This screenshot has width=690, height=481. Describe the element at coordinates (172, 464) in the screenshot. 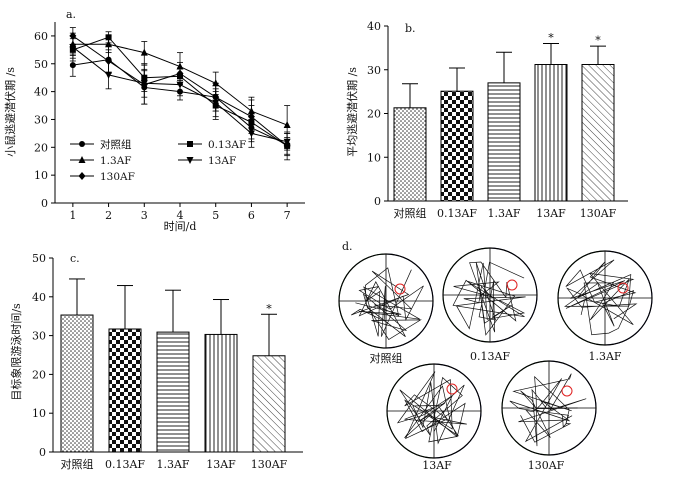

I see `c-category-label: 1.3AF` at that location.